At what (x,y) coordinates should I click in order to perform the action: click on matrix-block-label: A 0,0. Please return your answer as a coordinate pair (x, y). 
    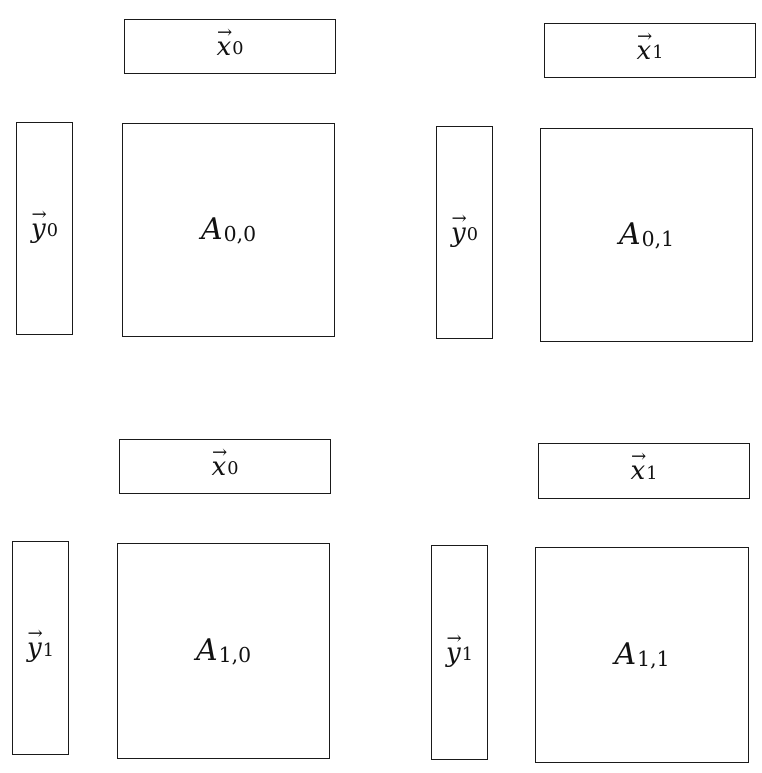
    Looking at the image, I should click on (228, 229).